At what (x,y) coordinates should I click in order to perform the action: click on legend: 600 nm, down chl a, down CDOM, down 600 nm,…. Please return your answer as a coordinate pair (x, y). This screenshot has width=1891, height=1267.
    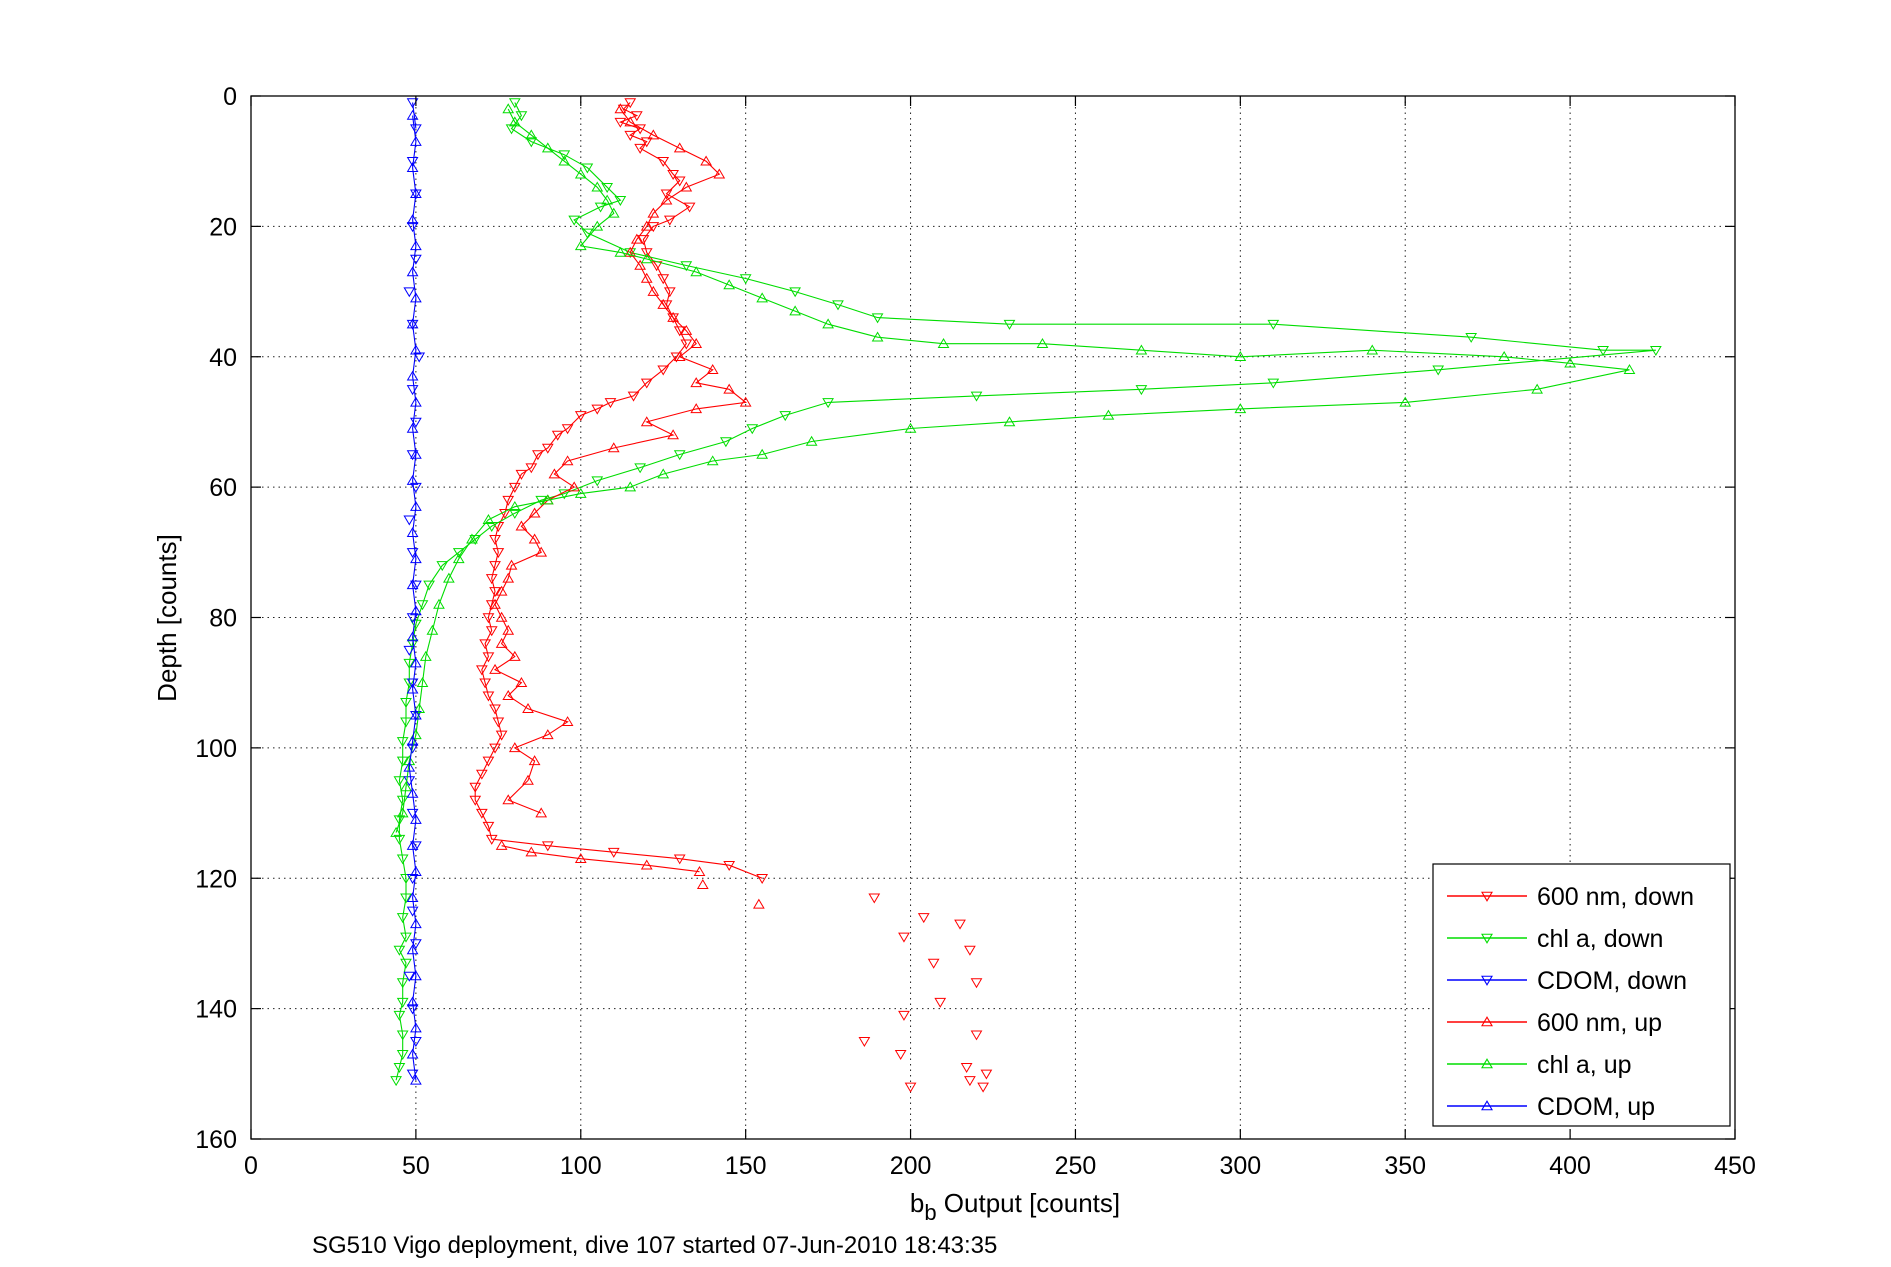
    Looking at the image, I should click on (1581, 995).